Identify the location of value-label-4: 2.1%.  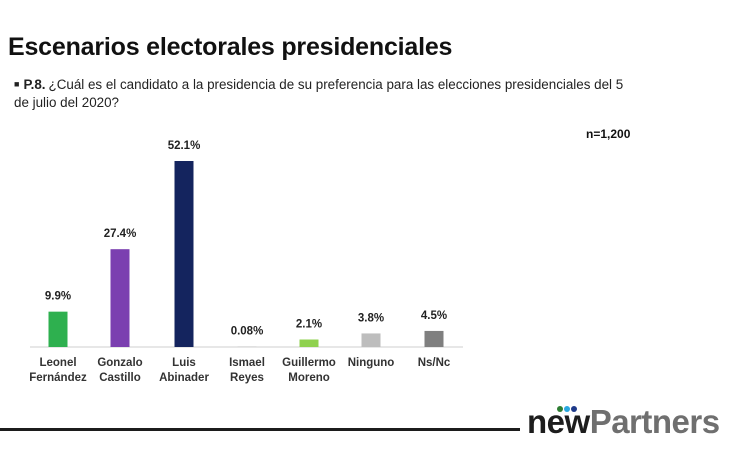
(309, 325).